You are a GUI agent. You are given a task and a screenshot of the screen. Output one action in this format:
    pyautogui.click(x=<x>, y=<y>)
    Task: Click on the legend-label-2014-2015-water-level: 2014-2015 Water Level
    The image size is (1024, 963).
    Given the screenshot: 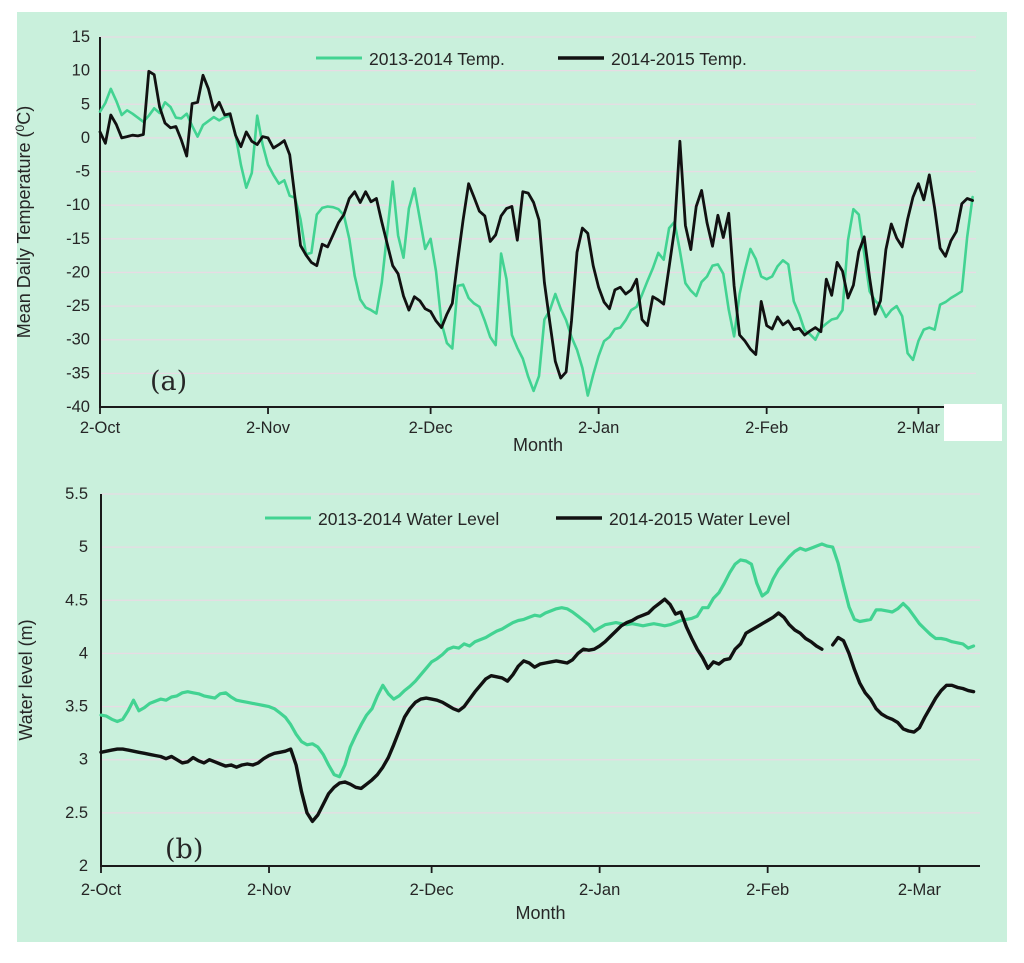 What is the action you would take?
    pyautogui.click(x=699, y=519)
    